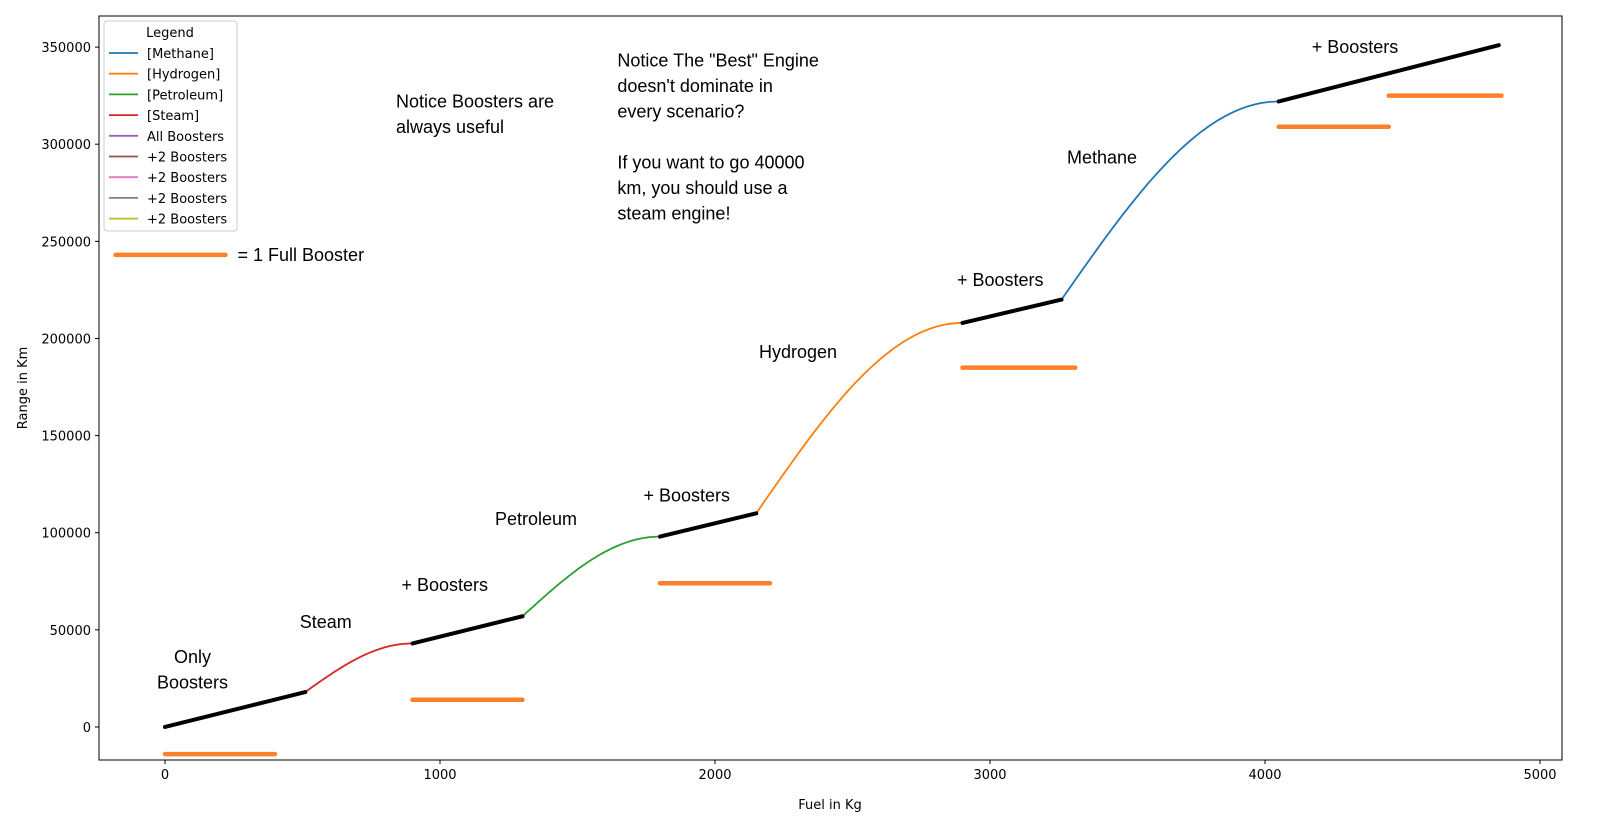 This screenshot has height=825, width=1597. What do you see at coordinates (714, 775) in the screenshot?
I see `x-tick-label: 2000` at bounding box center [714, 775].